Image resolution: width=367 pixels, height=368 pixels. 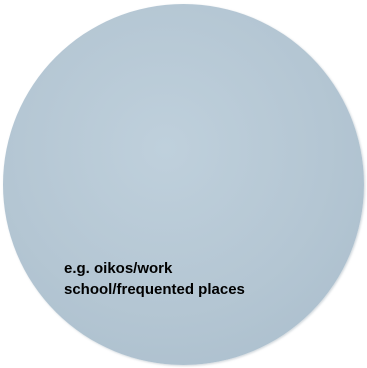 I want to click on caption-line-2: school/frequented places, so click(x=154, y=289).